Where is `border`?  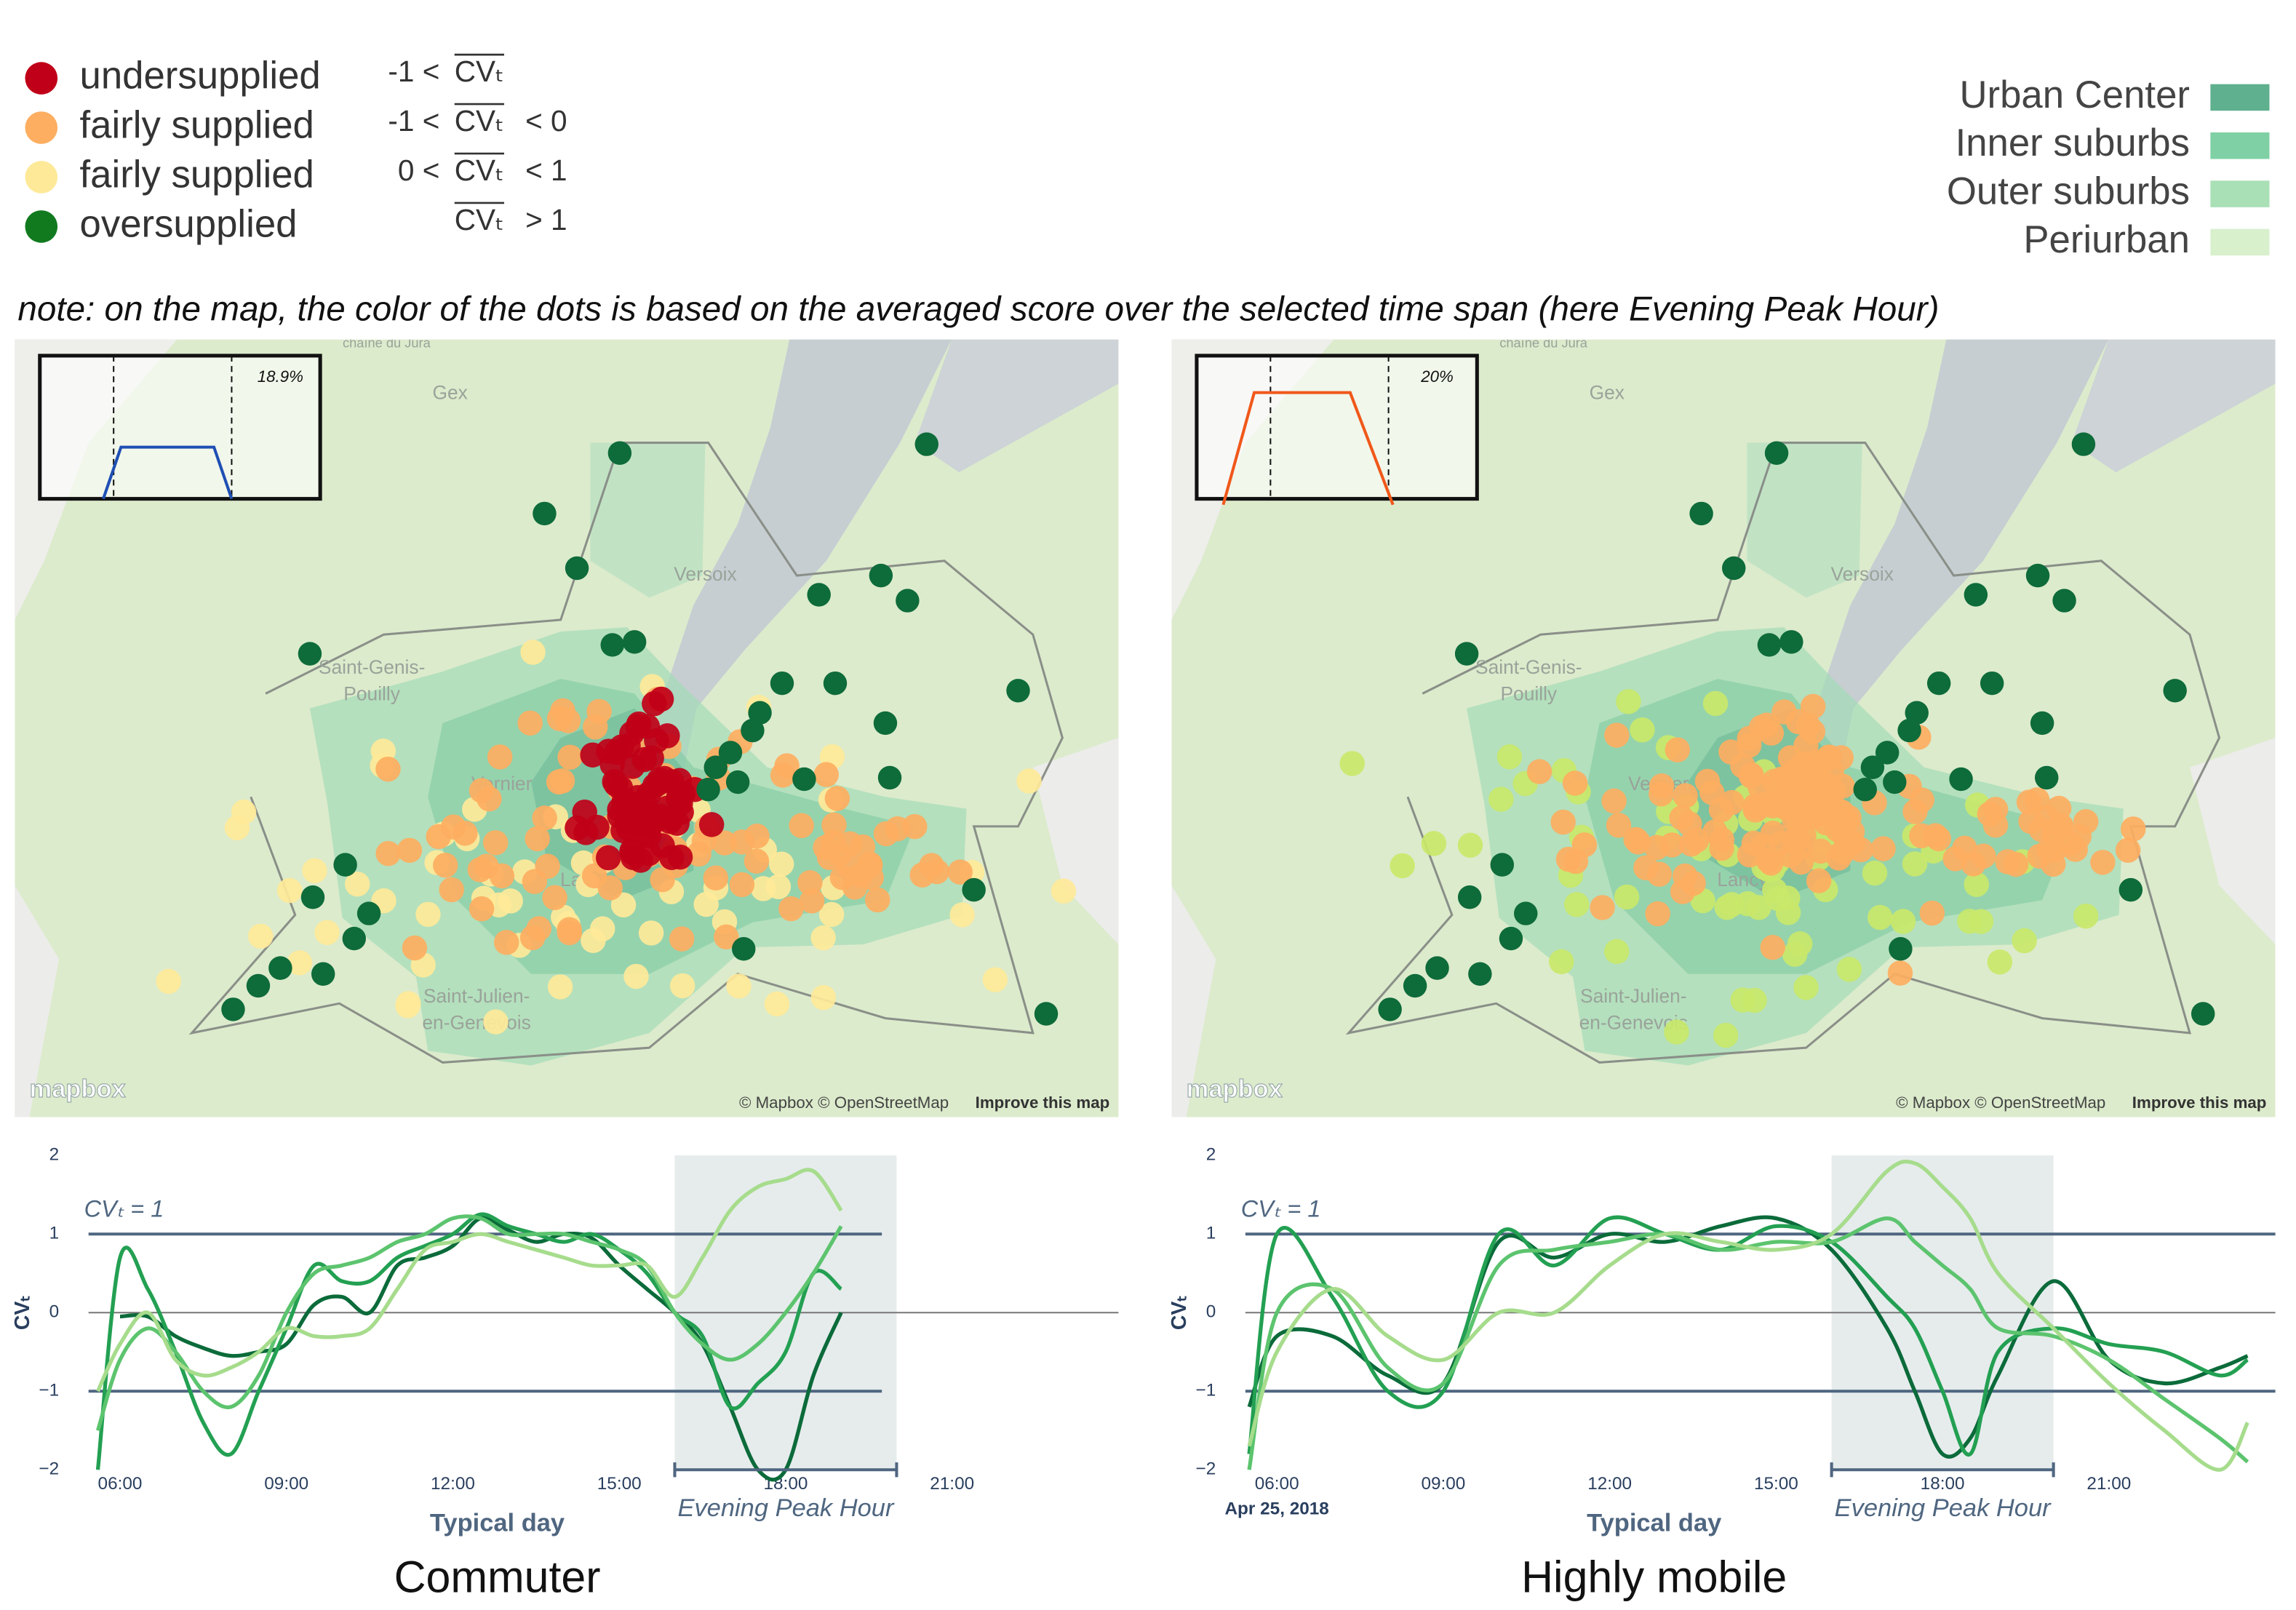
border is located at coordinates (626, 753).